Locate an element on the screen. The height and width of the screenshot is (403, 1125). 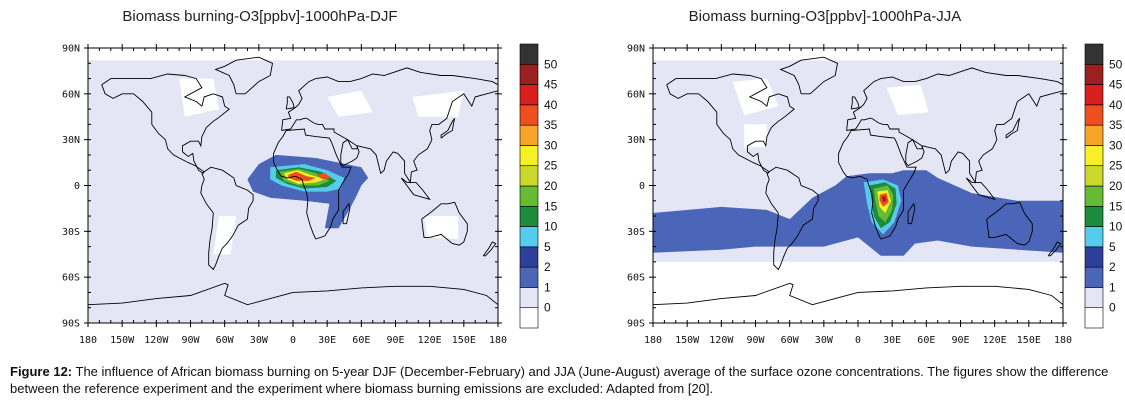
colorbar-label: 1 is located at coordinates (547, 287).